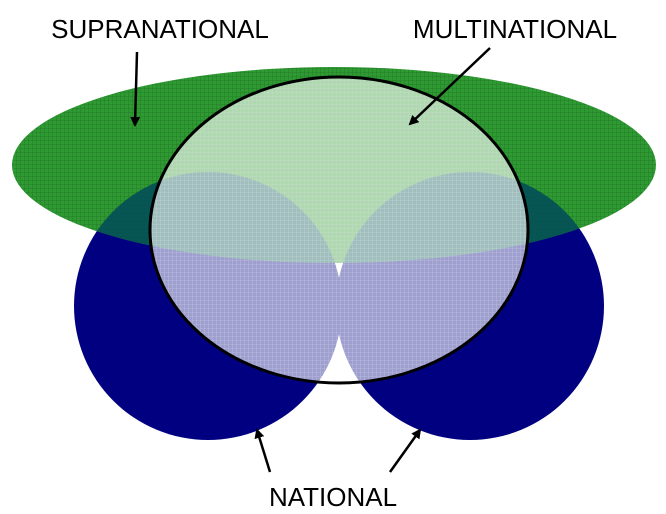 The height and width of the screenshot is (514, 666). What do you see at coordinates (515, 29) in the screenshot?
I see `label: MULTINATIONAL` at bounding box center [515, 29].